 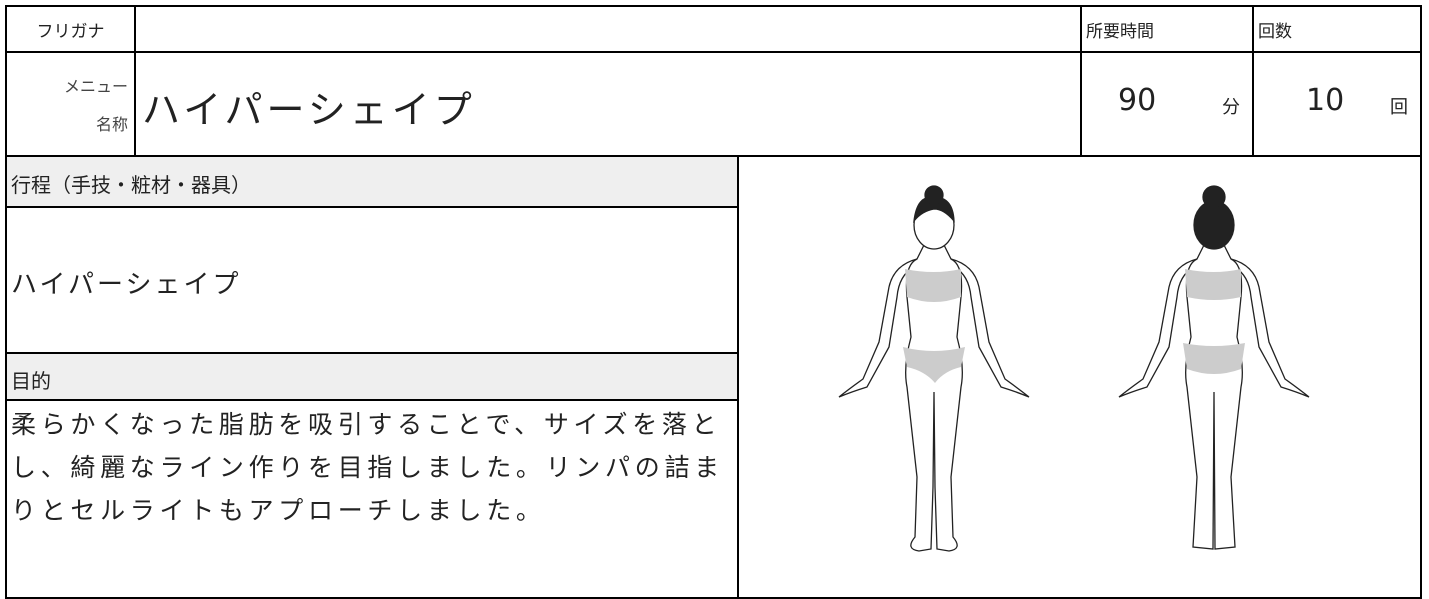 I want to click on cell: 目的, so click(x=372, y=376).